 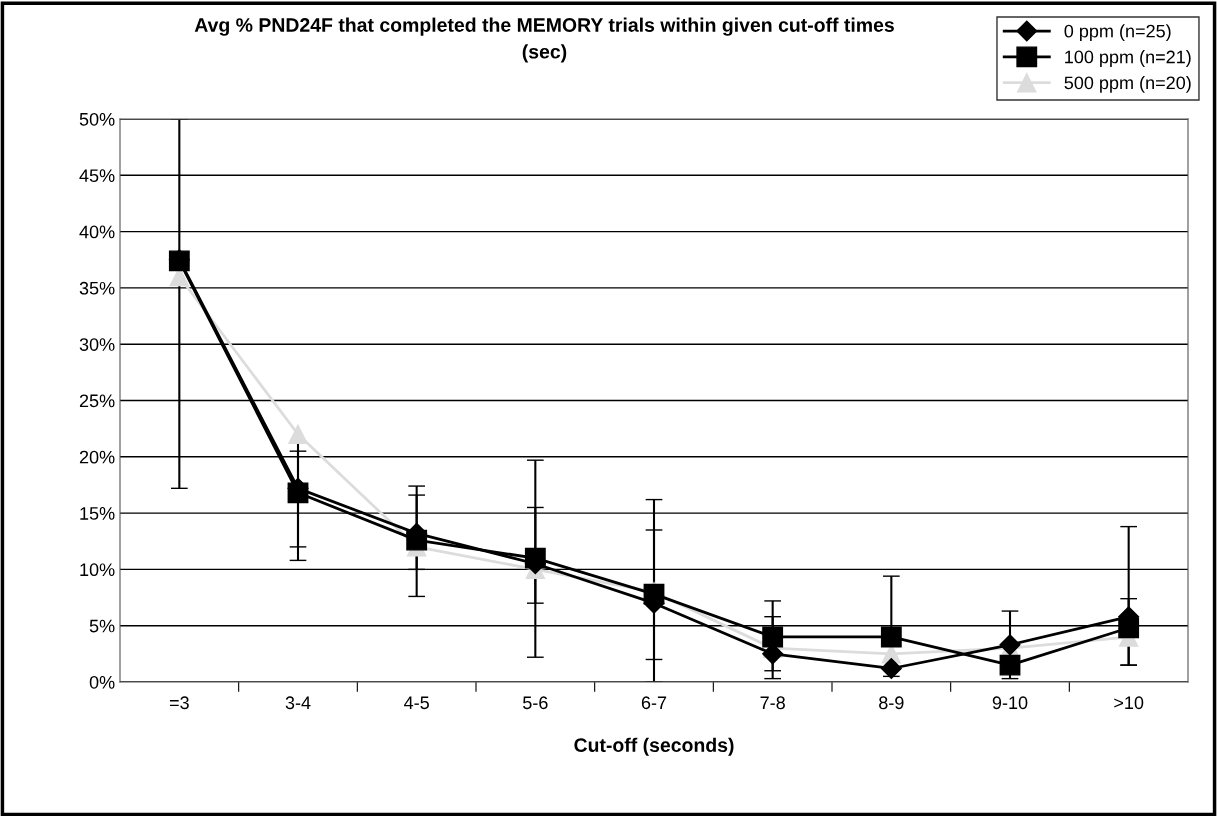 What do you see at coordinates (1010, 703) in the screenshot?
I see `x-tick-label: 9-10` at bounding box center [1010, 703].